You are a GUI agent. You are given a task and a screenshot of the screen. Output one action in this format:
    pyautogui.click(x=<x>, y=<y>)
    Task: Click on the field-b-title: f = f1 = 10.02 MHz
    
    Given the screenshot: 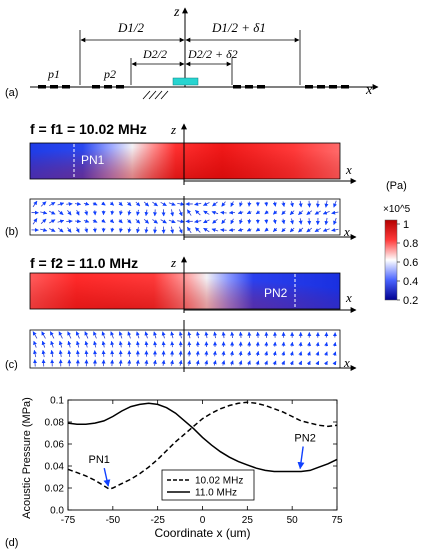 What is the action you would take?
    pyautogui.click(x=88, y=129)
    